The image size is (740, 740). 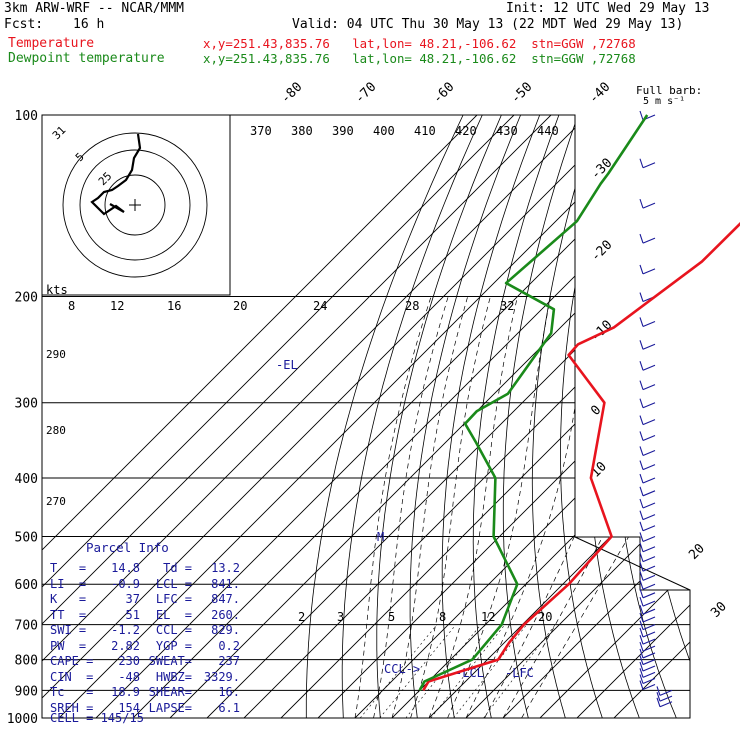 I want to click on parcel-v1: -48, so click(x=129, y=676).